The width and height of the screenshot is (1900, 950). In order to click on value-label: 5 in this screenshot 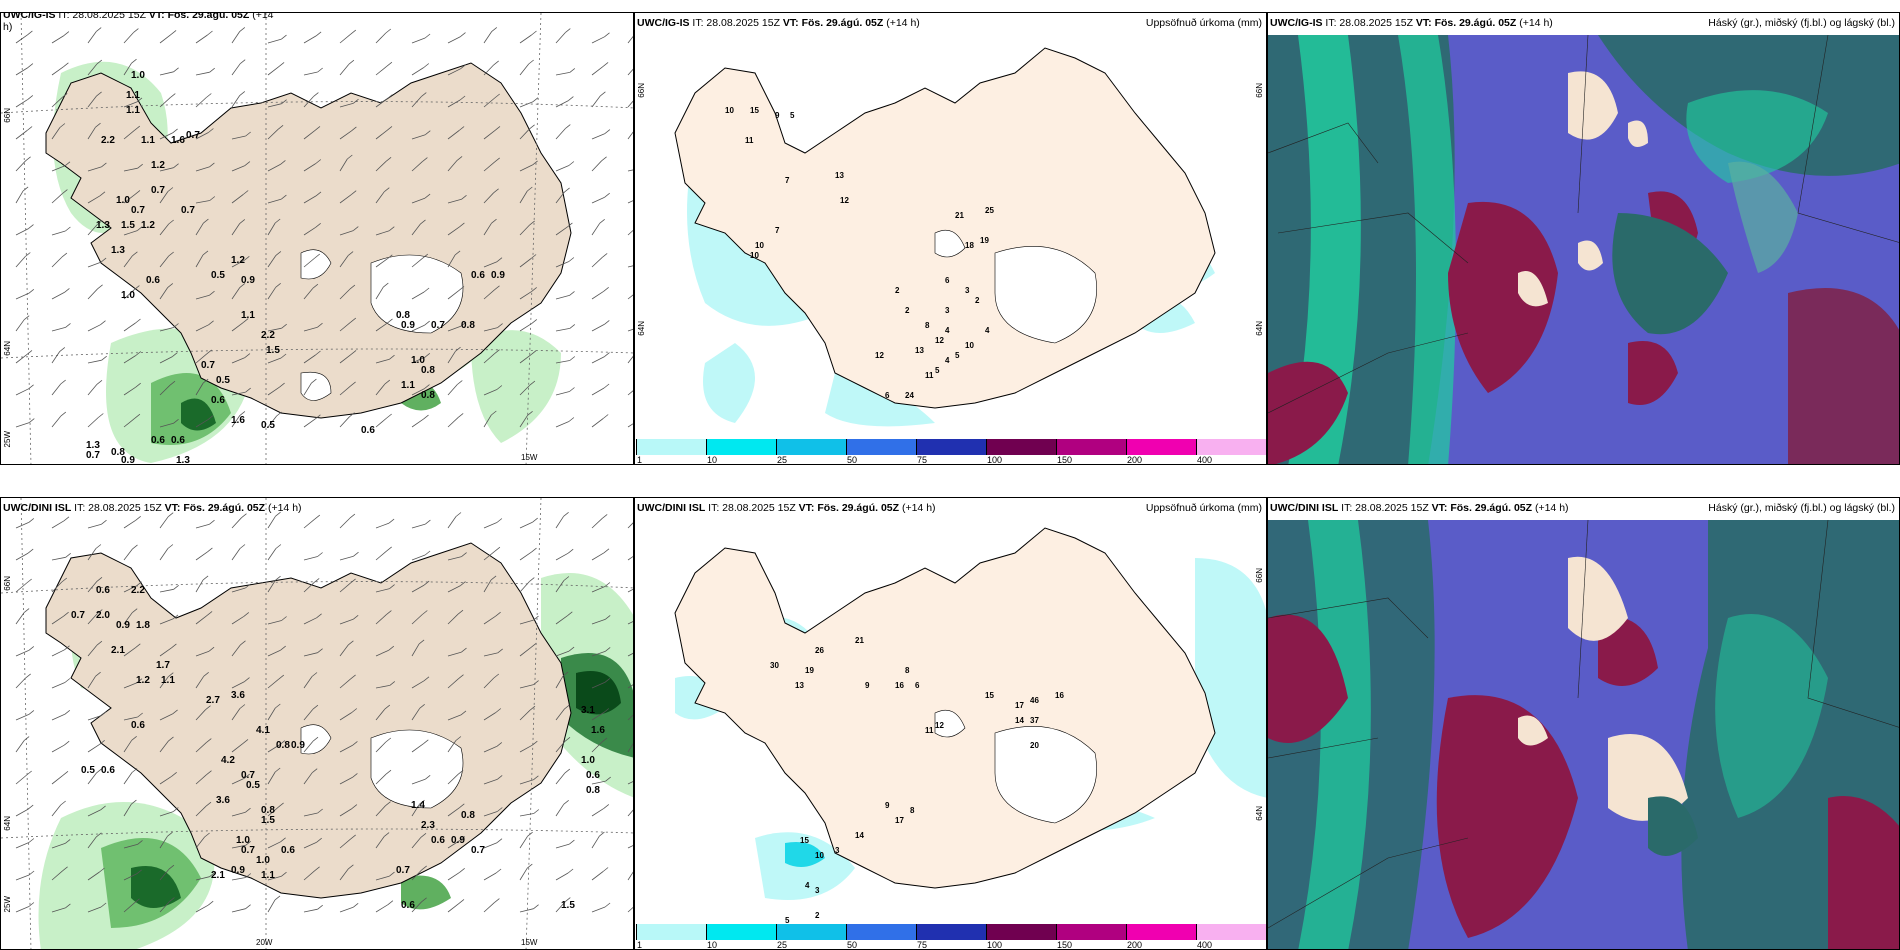, I will do `click(792, 115)`.